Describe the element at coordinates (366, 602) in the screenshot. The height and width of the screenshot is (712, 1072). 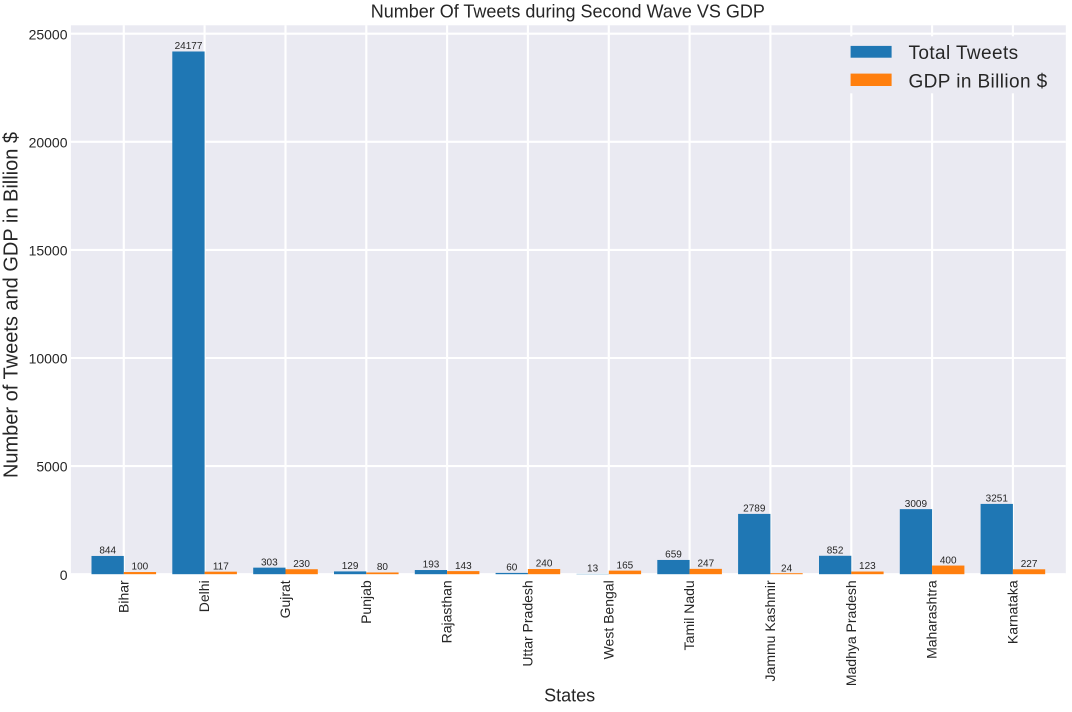
I see `svg-text: Punjab` at that location.